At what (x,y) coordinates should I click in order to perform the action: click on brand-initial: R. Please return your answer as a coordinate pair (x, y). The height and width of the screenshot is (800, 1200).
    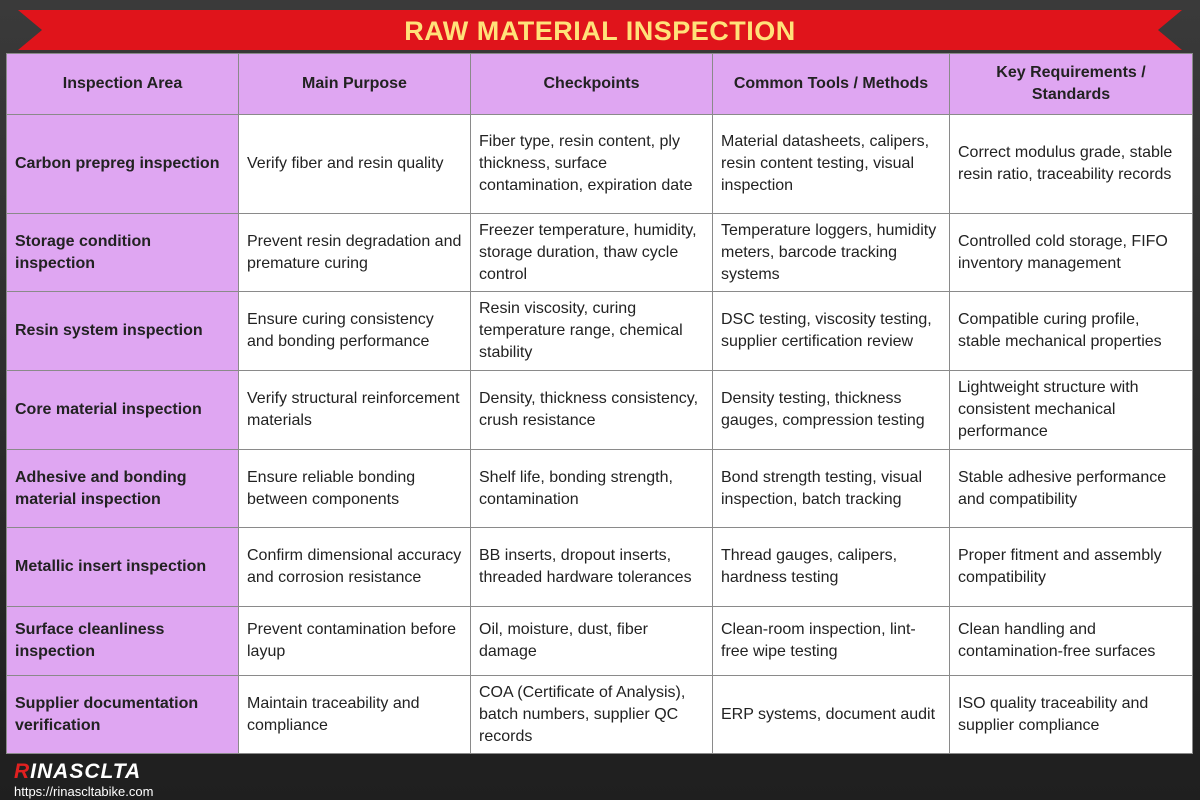
    Looking at the image, I should click on (22, 771).